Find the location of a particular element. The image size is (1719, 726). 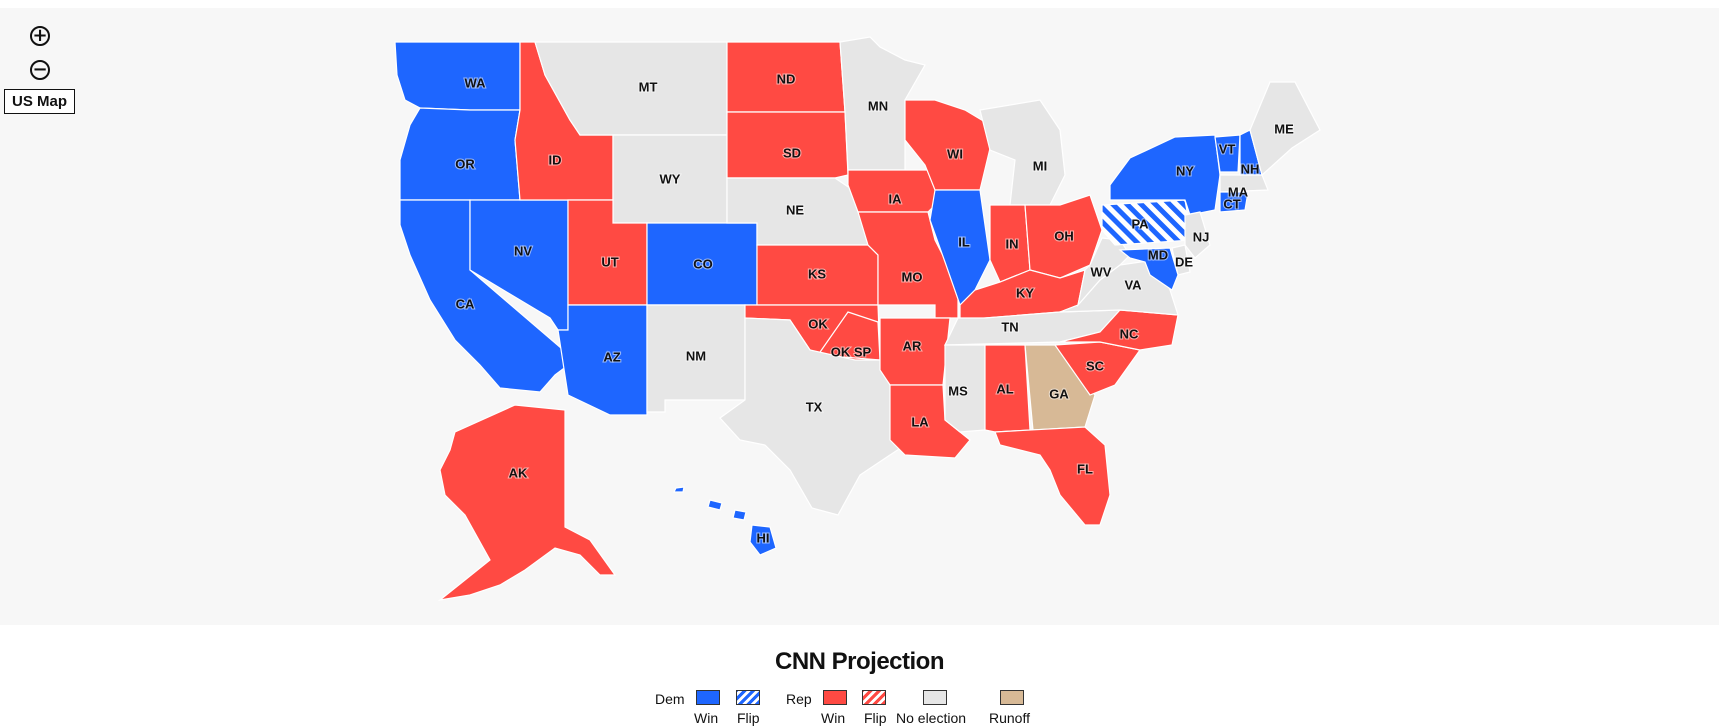

state-vt is located at coordinates (1227, 153).